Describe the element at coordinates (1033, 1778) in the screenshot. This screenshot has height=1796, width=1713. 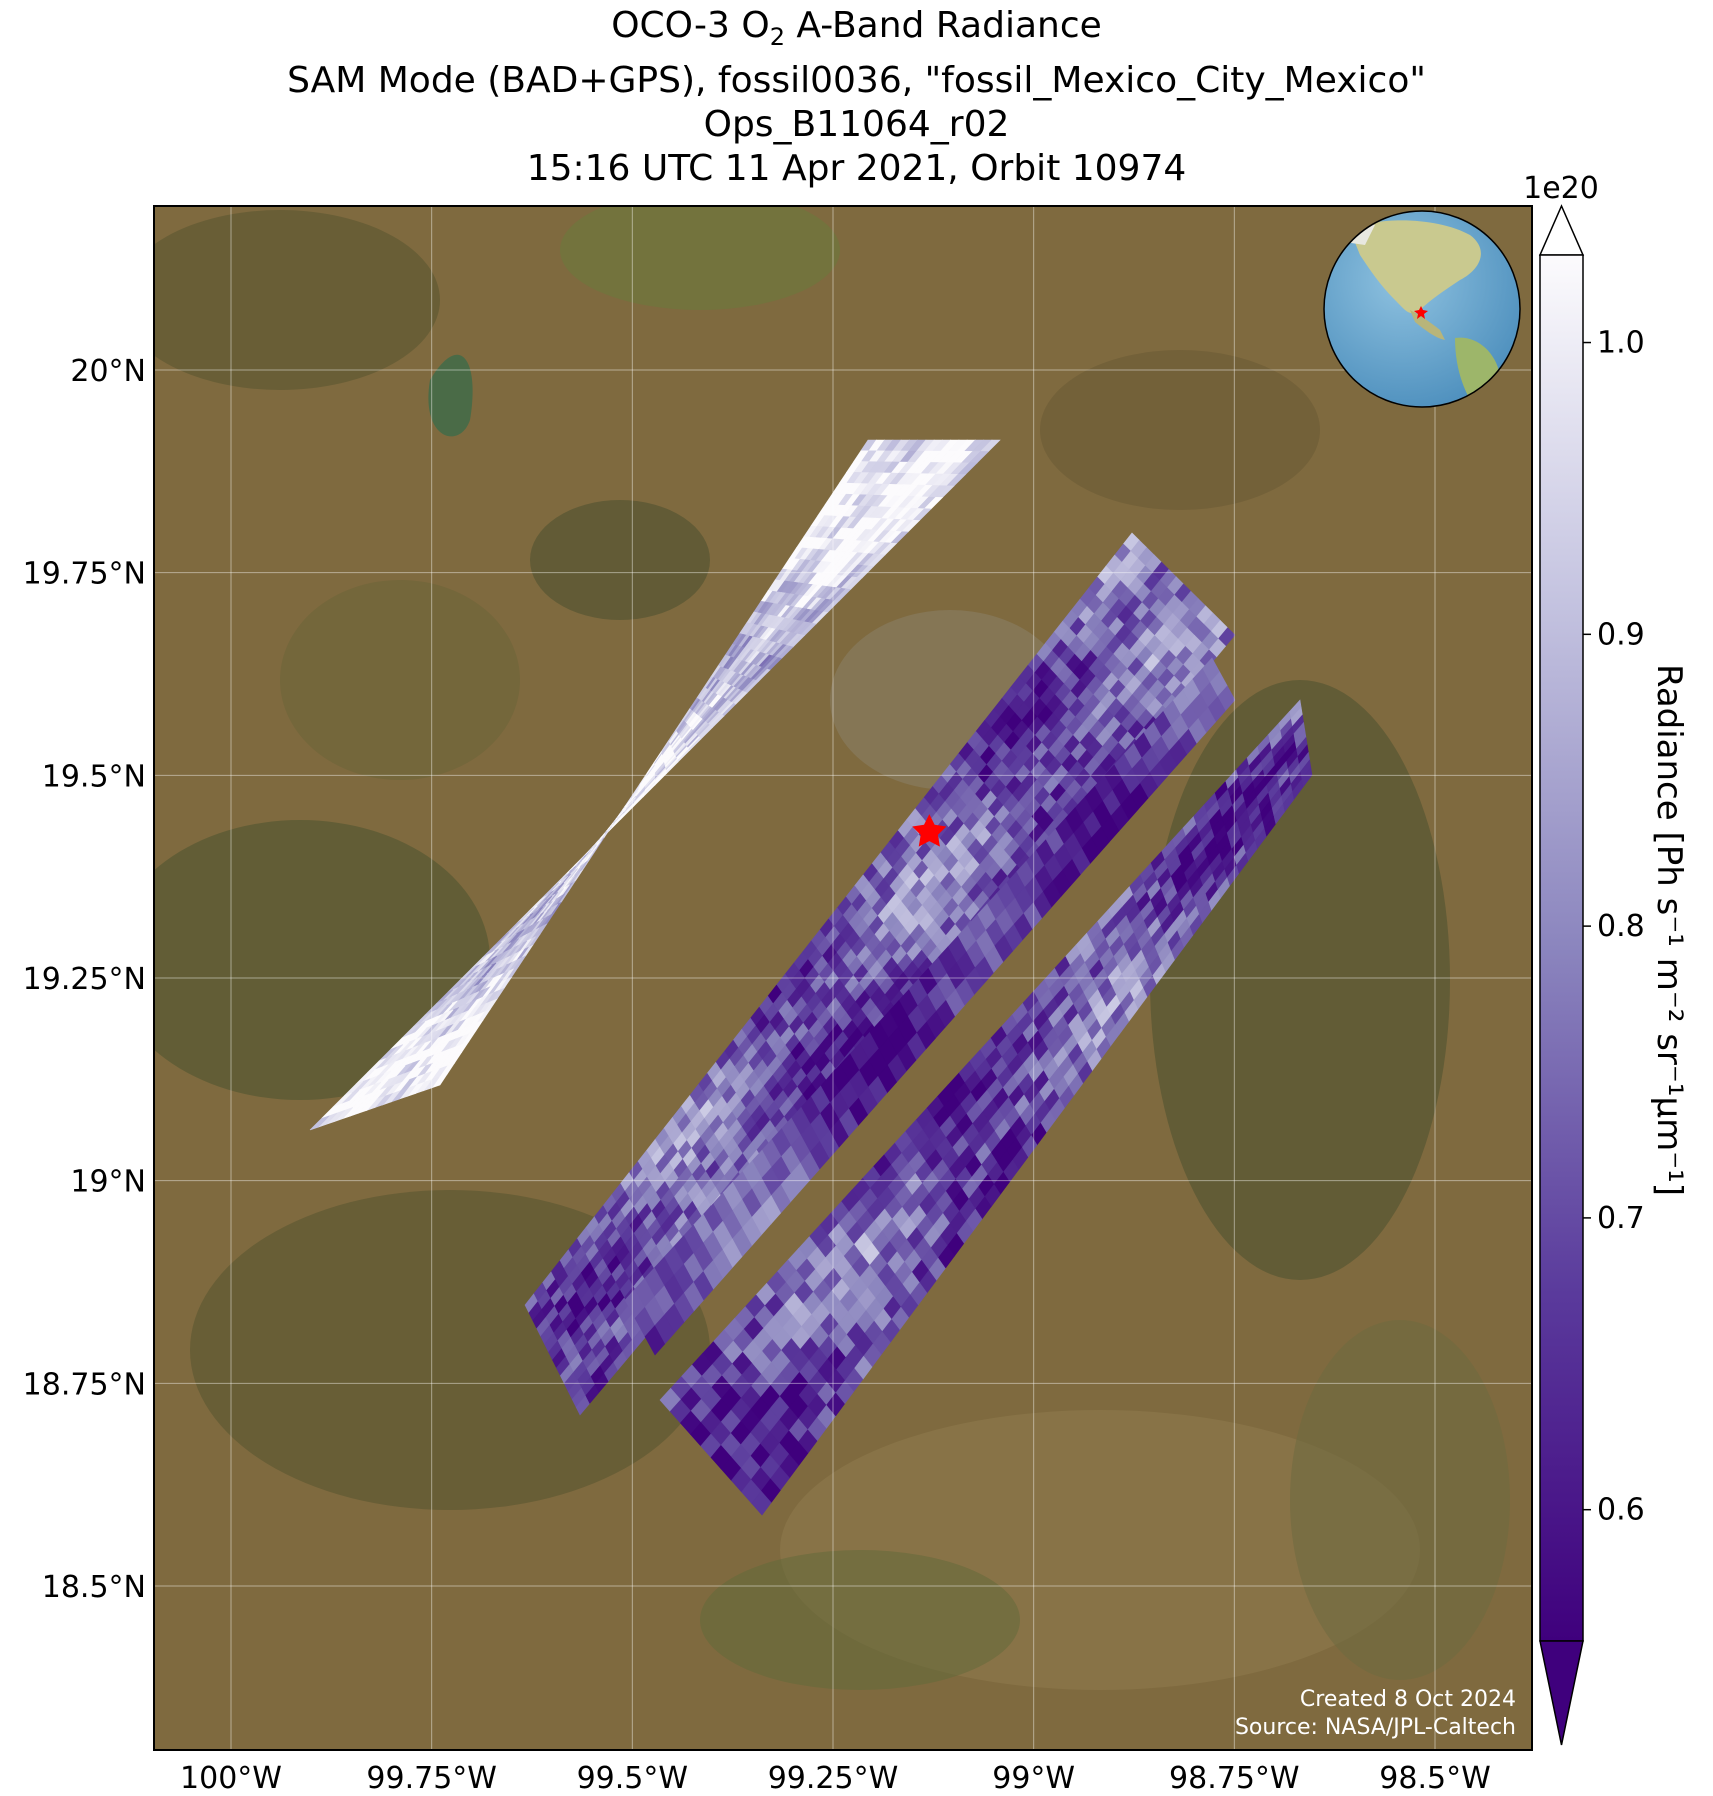
I see `lon-tick-label: 99°W` at that location.